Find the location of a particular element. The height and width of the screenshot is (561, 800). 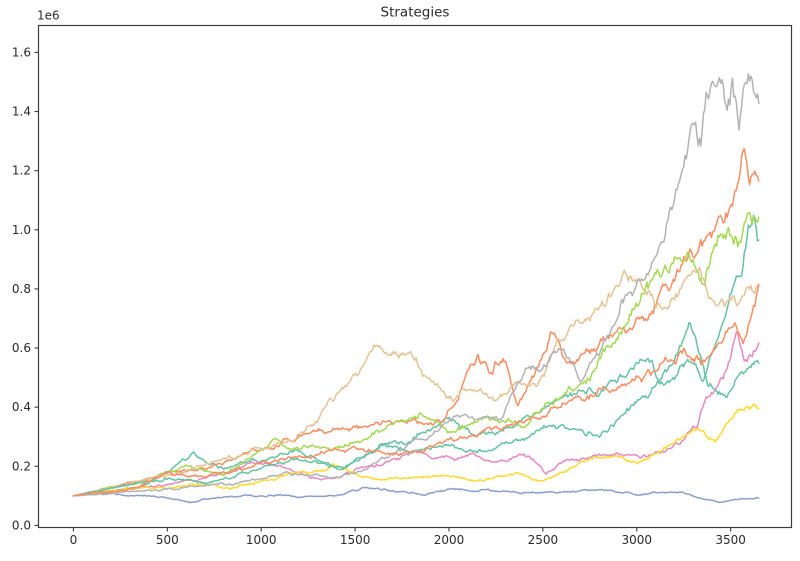

x-tick-label: 3000 is located at coordinates (636, 540).